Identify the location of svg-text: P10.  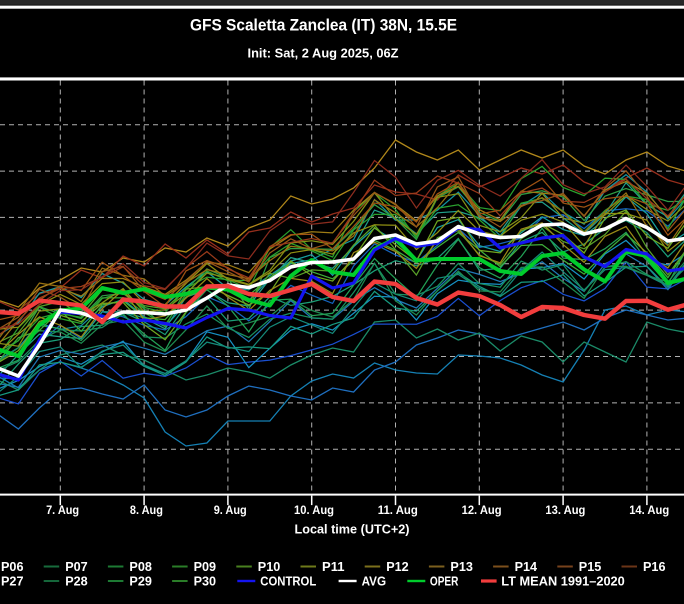
(269, 566).